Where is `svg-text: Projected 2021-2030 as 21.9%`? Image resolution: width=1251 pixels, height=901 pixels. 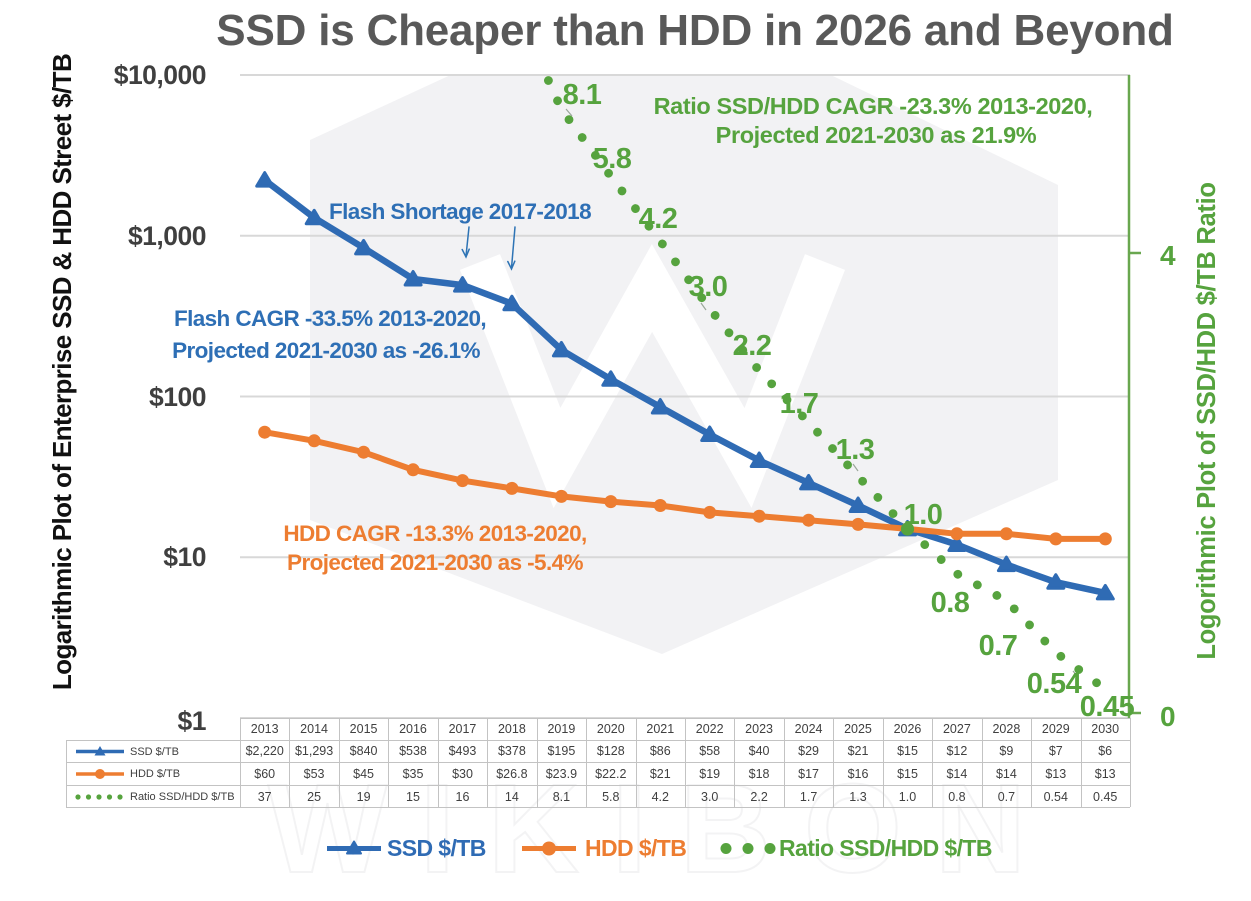 svg-text: Projected 2021-2030 as 21.9% is located at coordinates (876, 135).